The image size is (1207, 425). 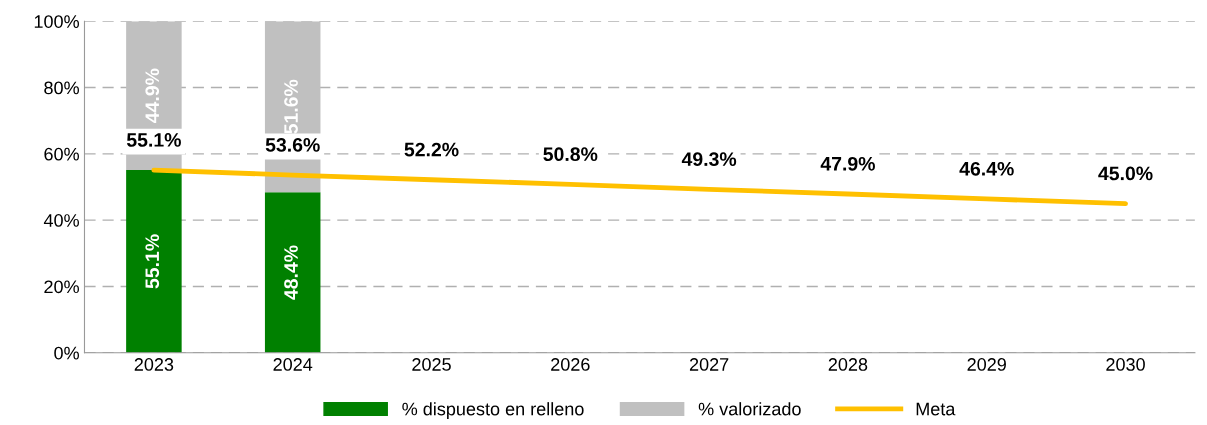 What do you see at coordinates (847, 163) in the screenshot?
I see `data-label: 47.9%` at bounding box center [847, 163].